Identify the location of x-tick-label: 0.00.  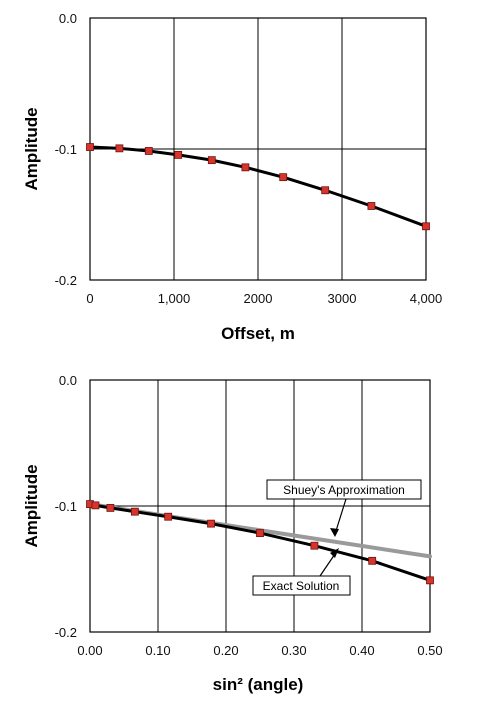
(89, 650).